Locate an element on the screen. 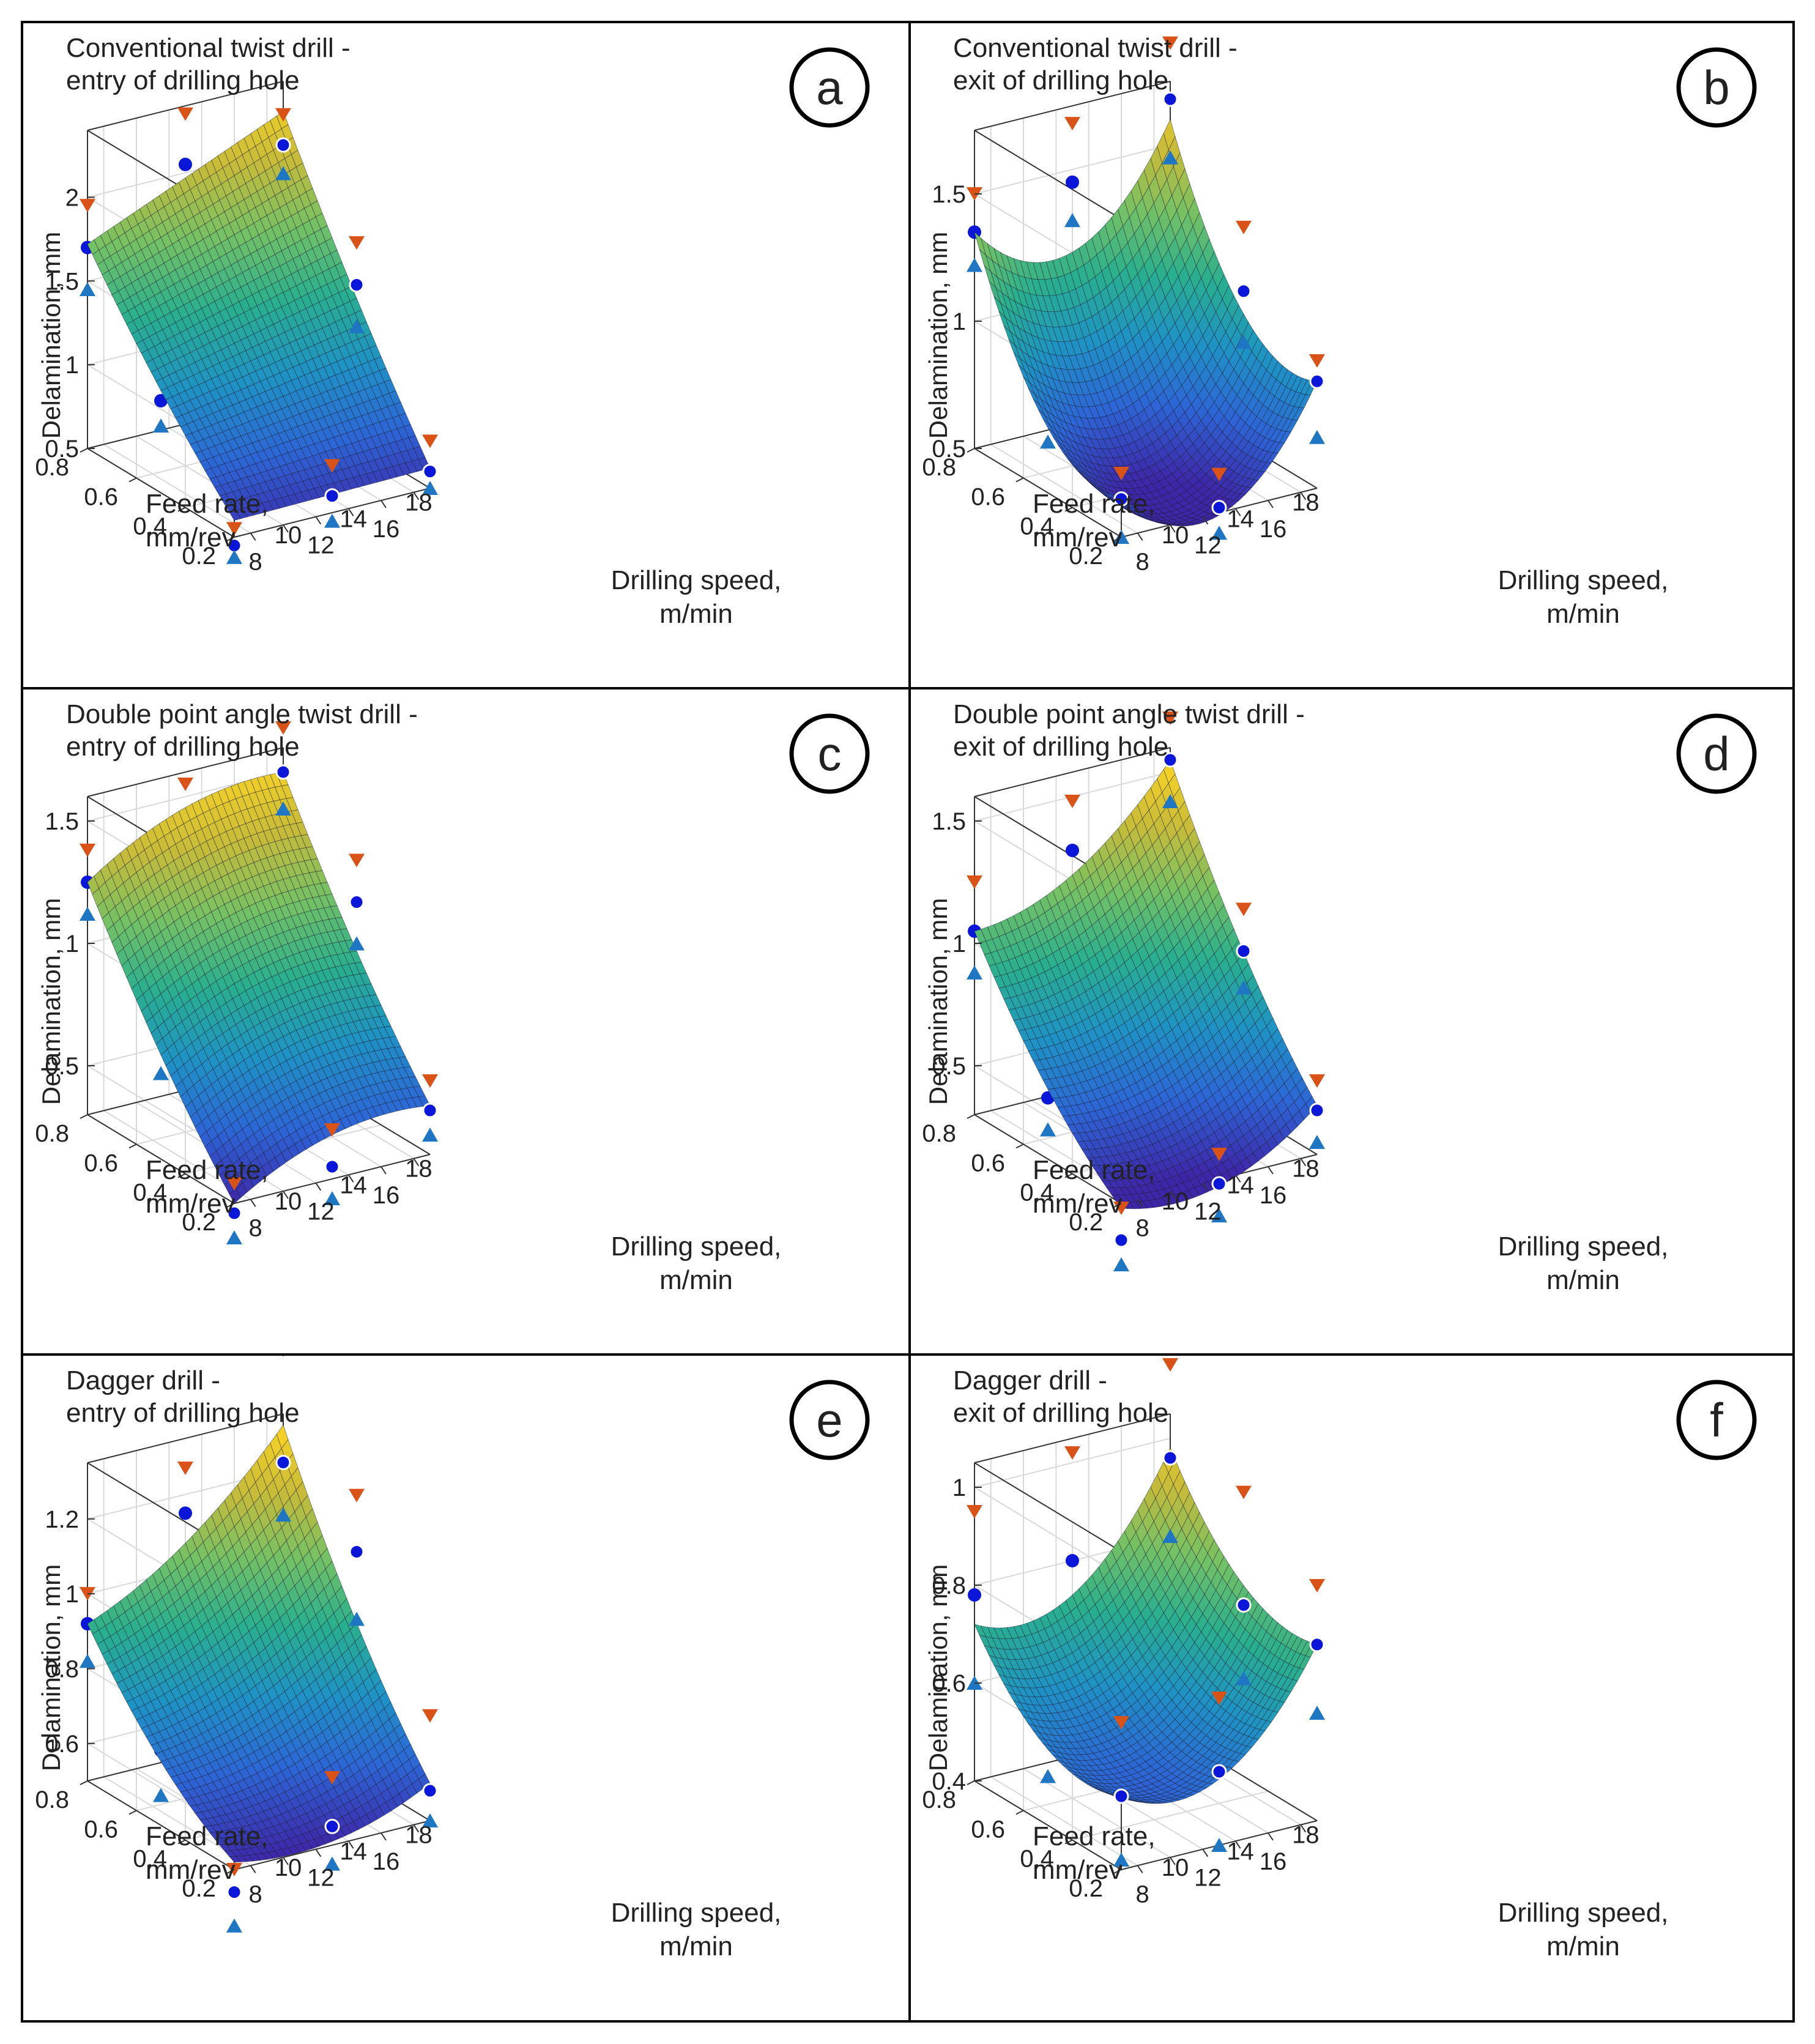  z-tick-labels: 0.511.5 is located at coordinates (957, 944).